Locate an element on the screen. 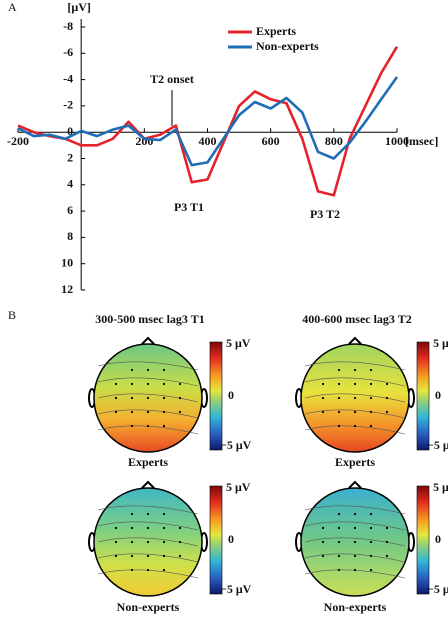  annotation: T2 onset is located at coordinates (172, 79).